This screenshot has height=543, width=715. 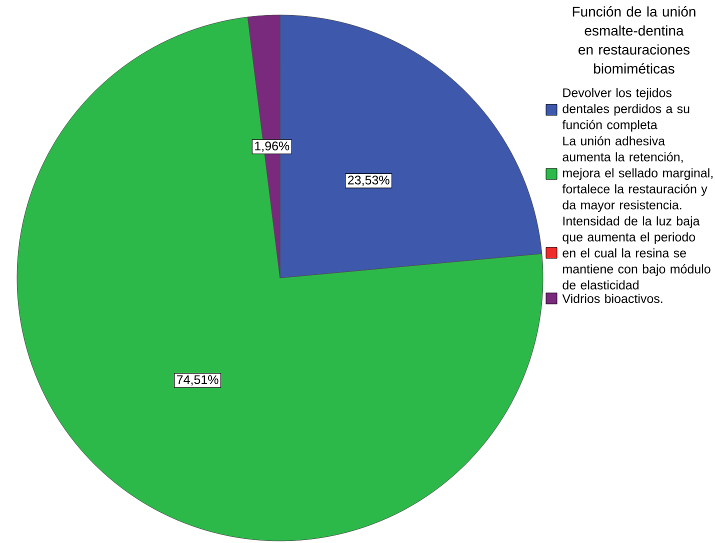 What do you see at coordinates (612, 299) in the screenshot?
I see `legend-label: Vidrios bioactivos.` at bounding box center [612, 299].